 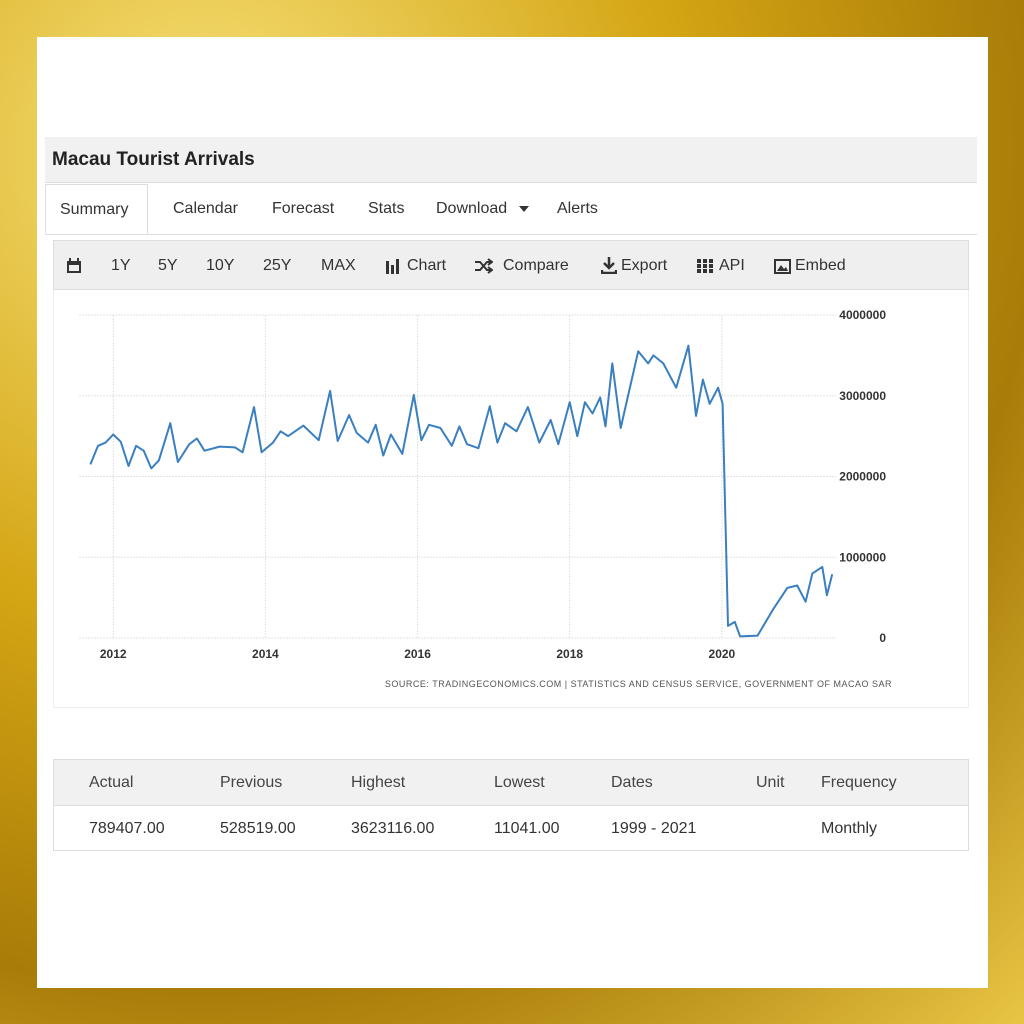 What do you see at coordinates (392, 266) in the screenshot?
I see `chart-icon` at bounding box center [392, 266].